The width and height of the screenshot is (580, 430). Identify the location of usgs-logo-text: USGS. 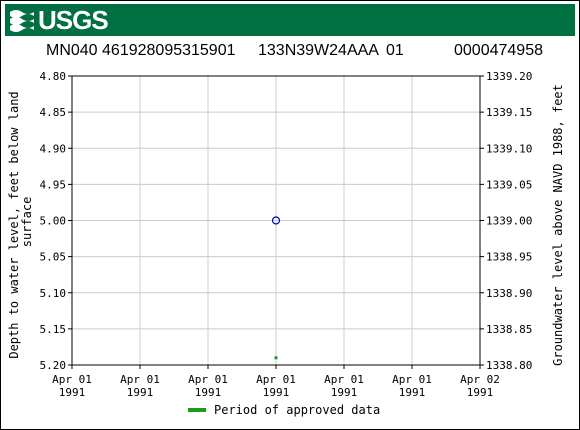
(73, 19).